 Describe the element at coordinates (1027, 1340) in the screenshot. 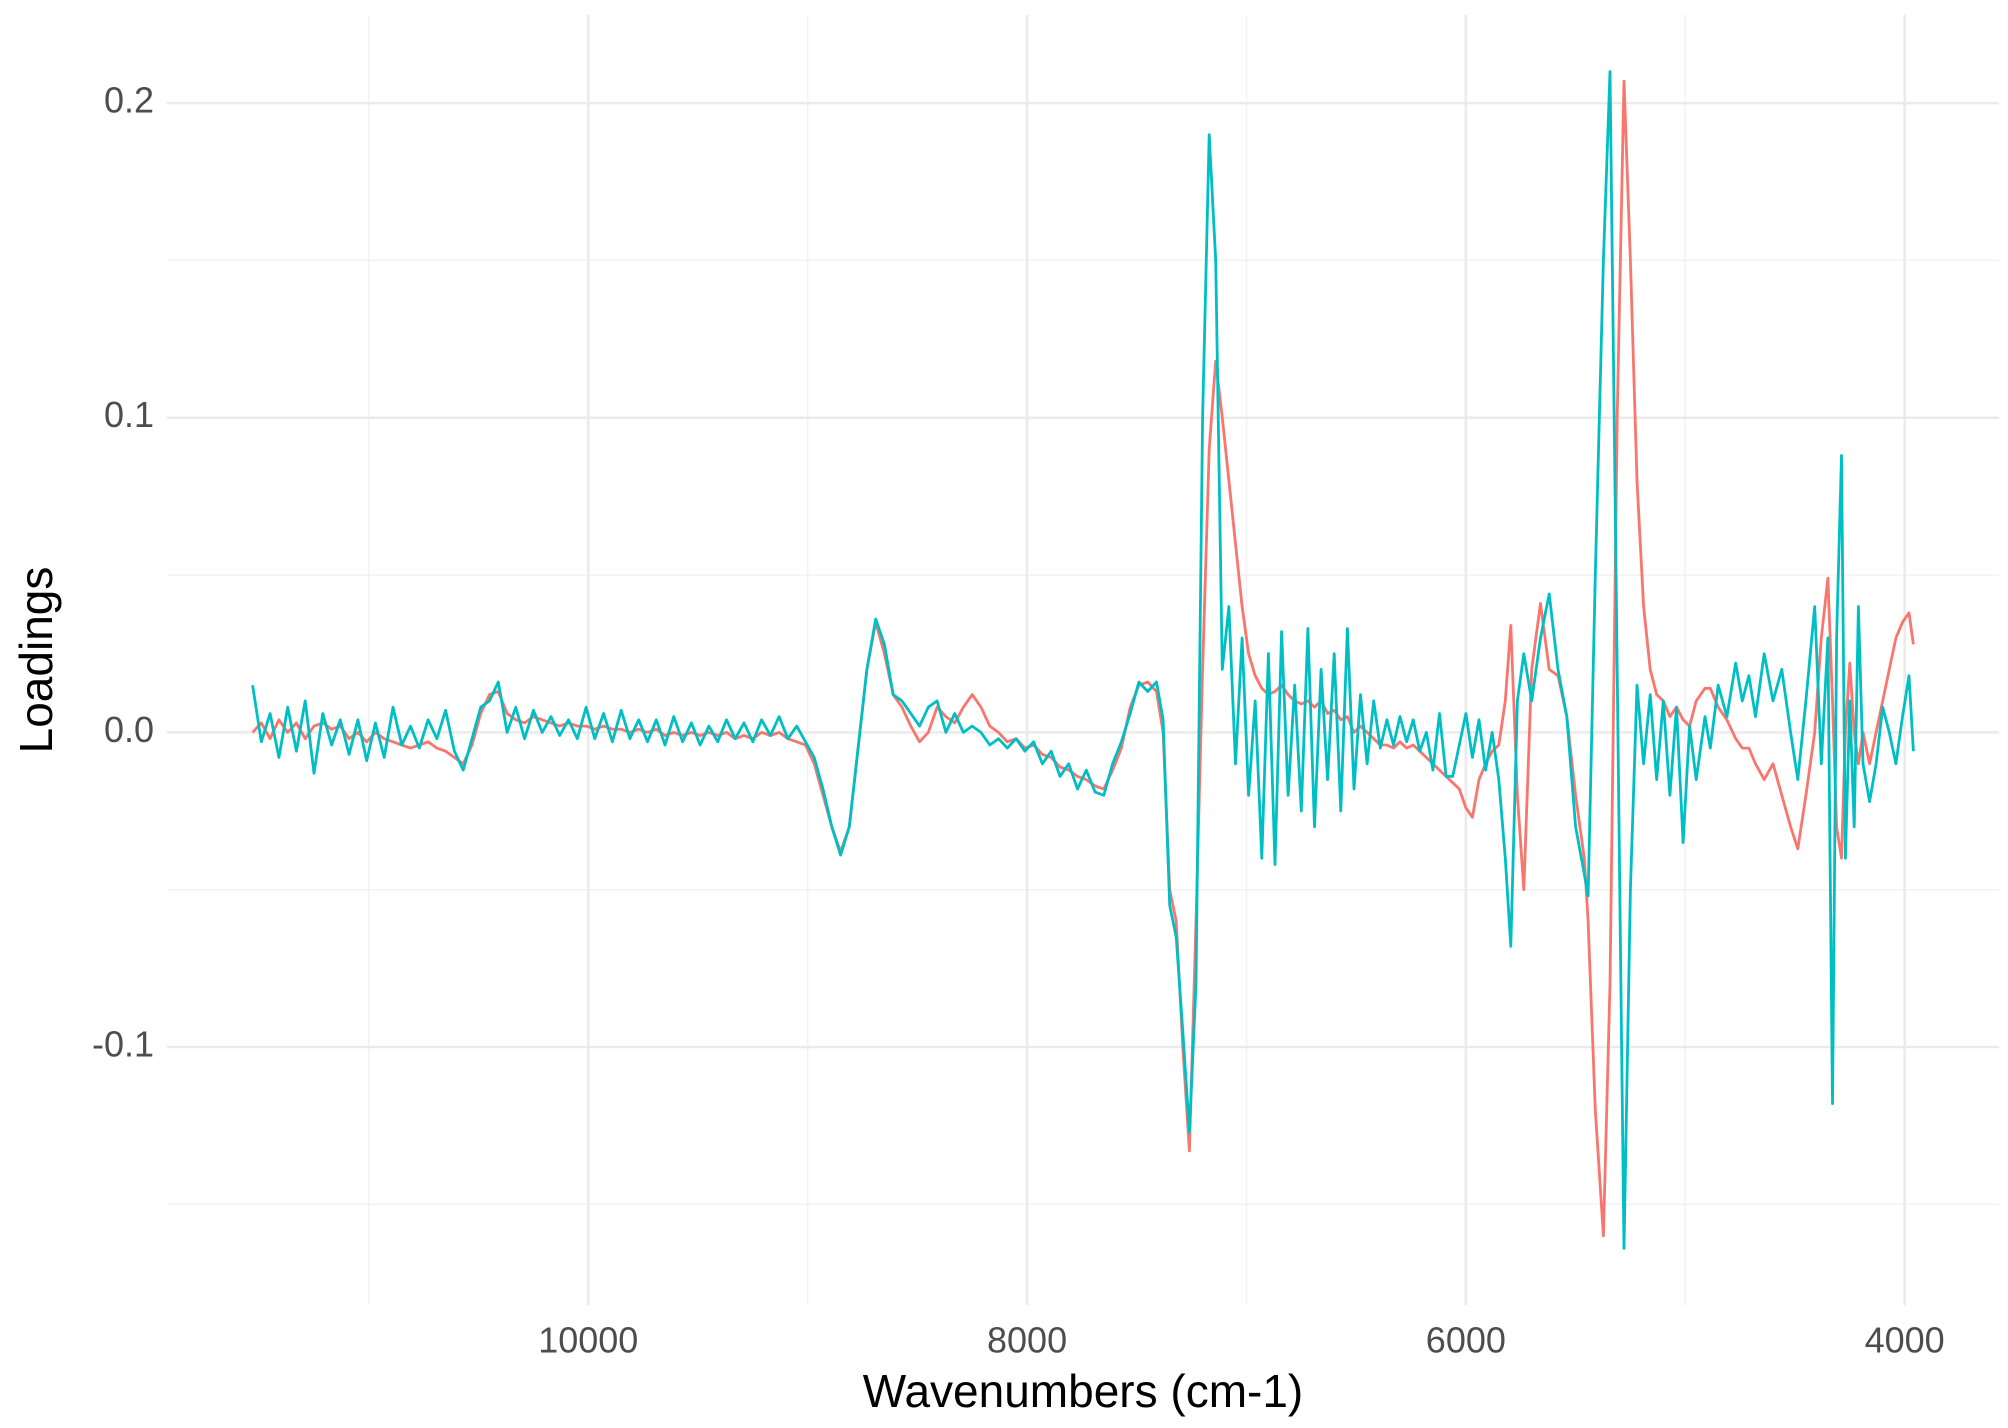

I see `x-tick-label: 8000` at that location.